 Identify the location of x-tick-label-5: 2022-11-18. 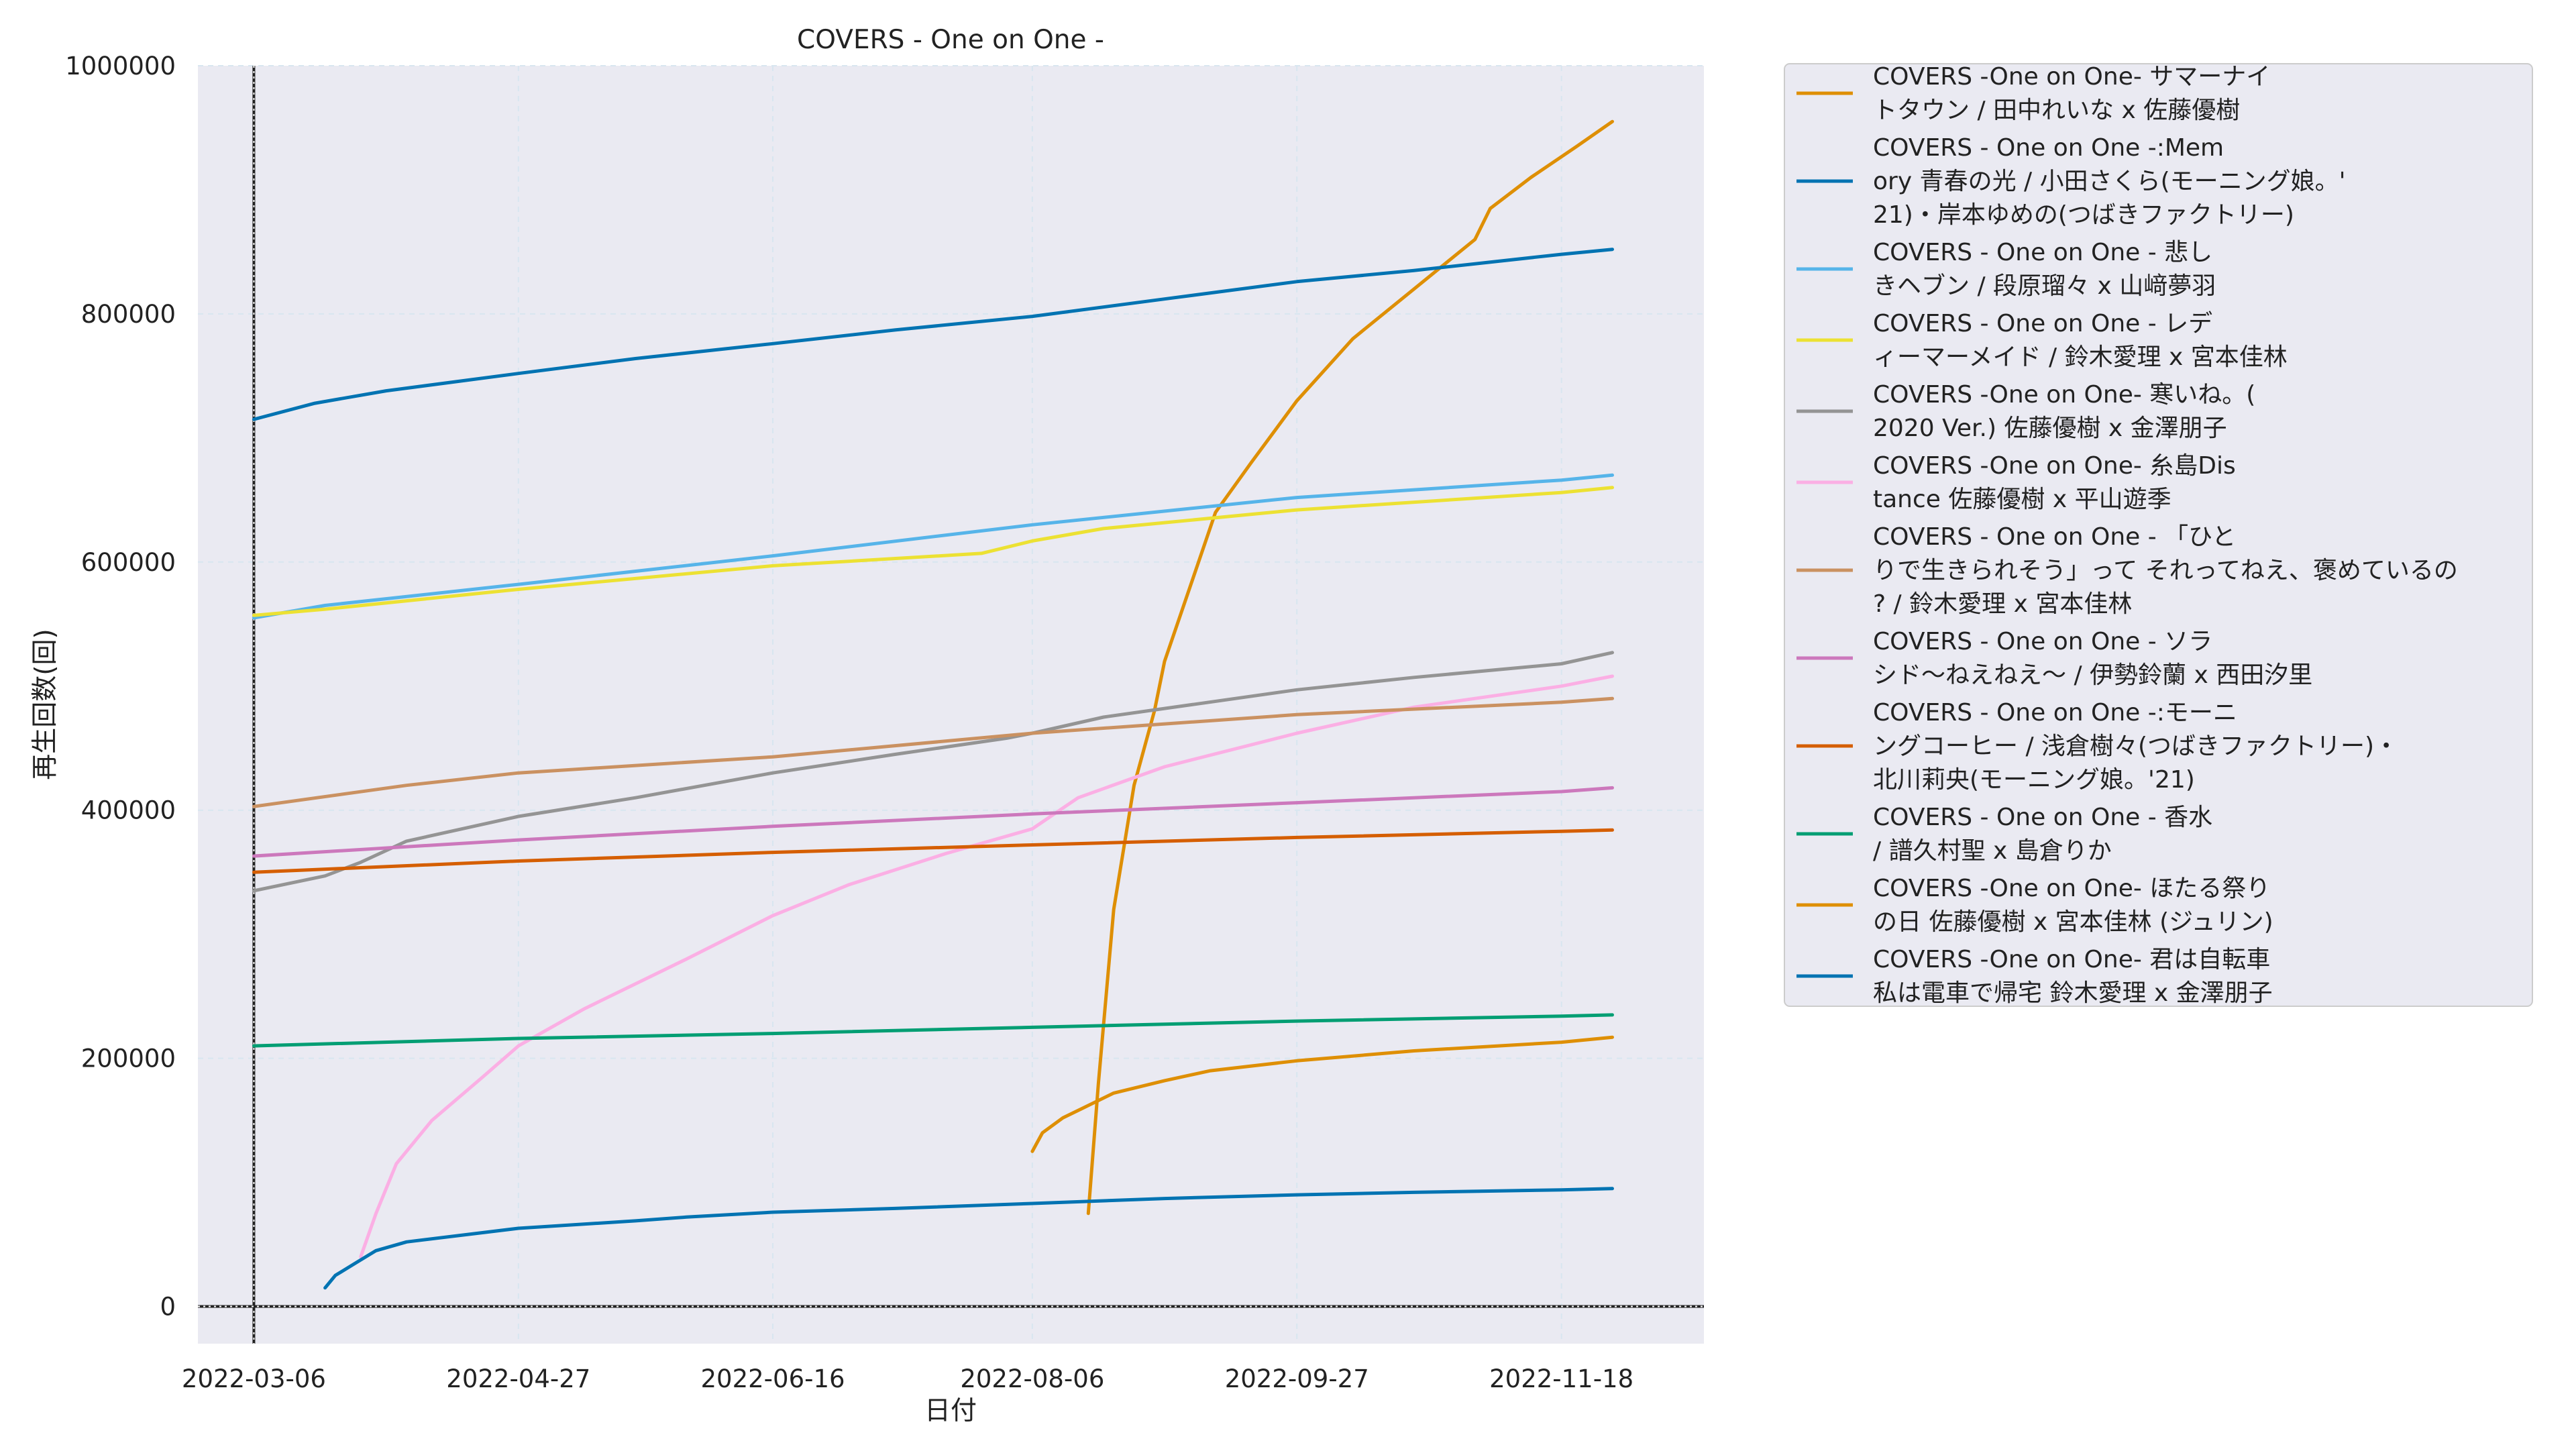
(1561, 1378).